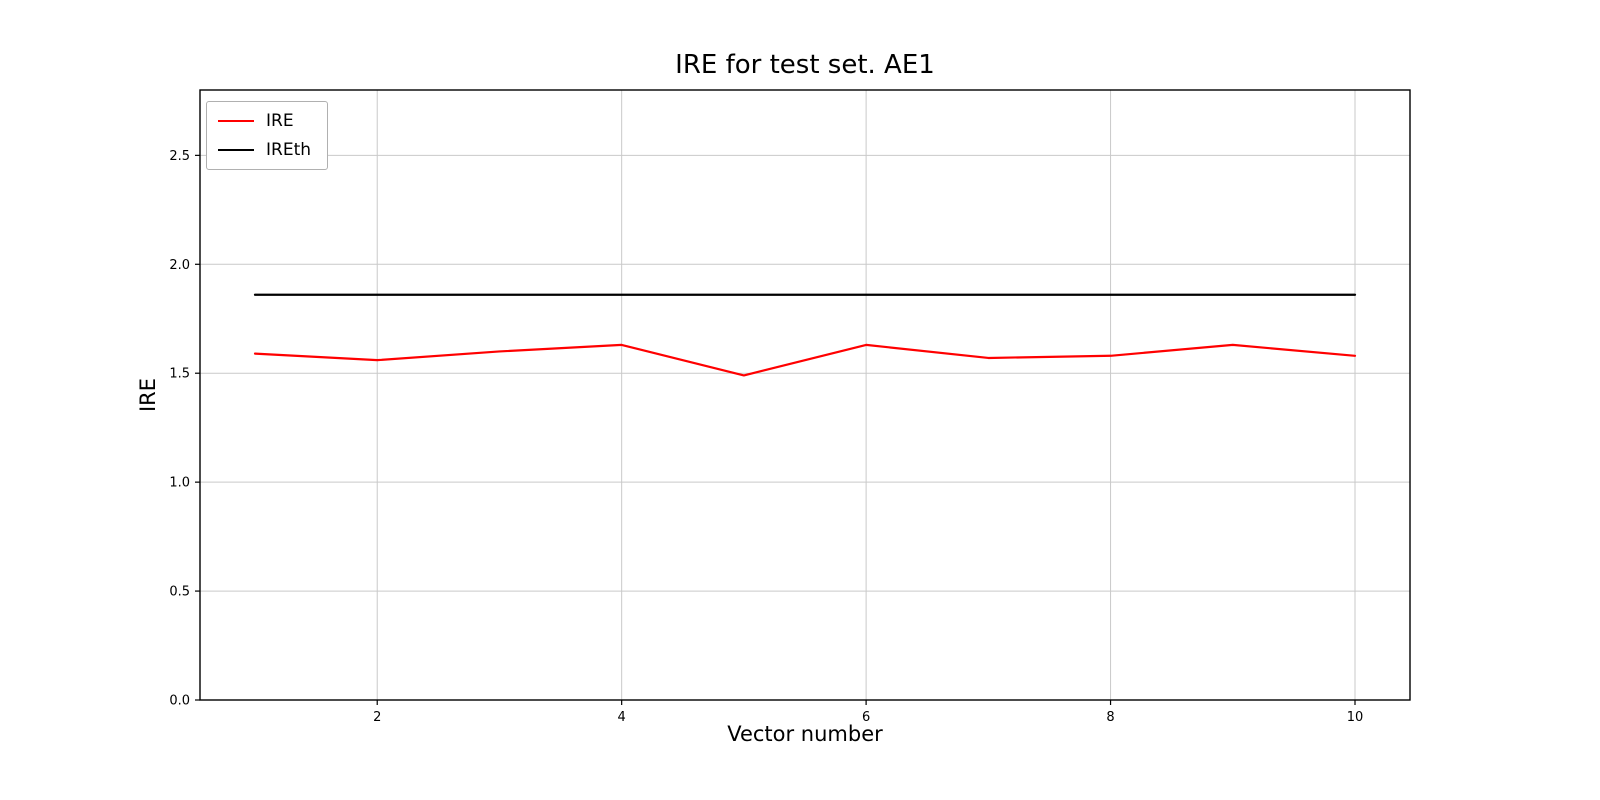 This screenshot has height=800, width=1600. I want to click on legend-label-ire: IRE, so click(280, 121).